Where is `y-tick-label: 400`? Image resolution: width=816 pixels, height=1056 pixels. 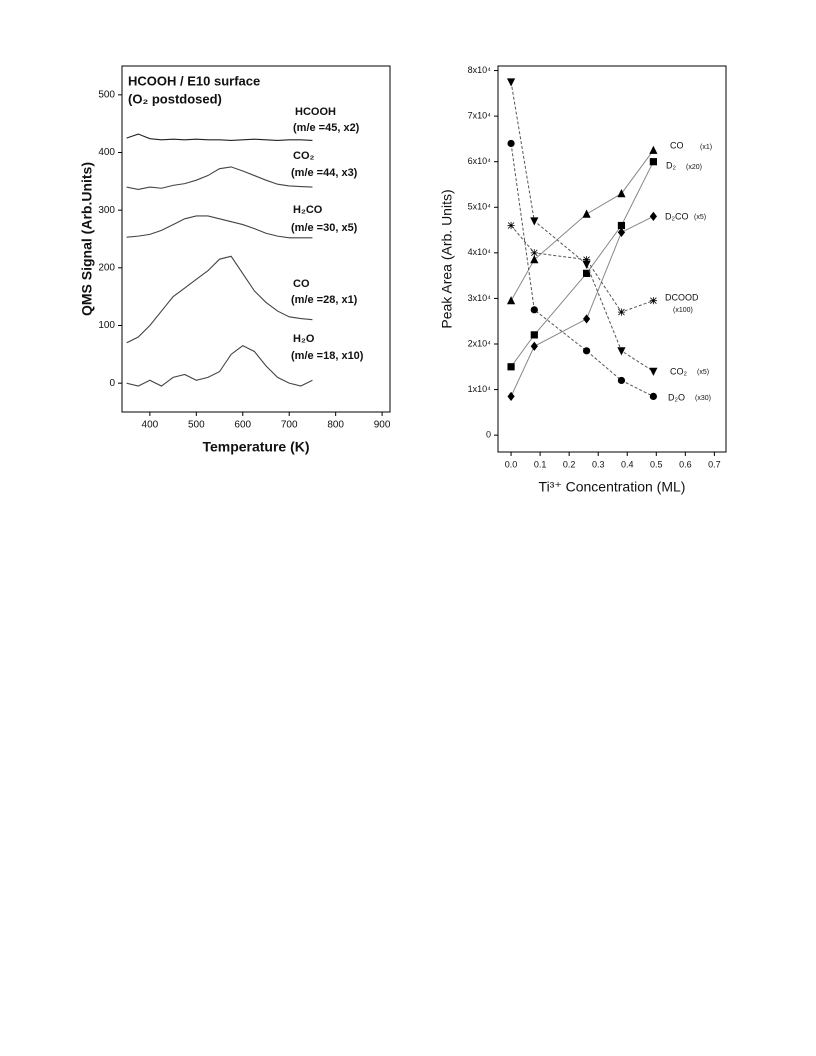
y-tick-label: 400 is located at coordinates (106, 152).